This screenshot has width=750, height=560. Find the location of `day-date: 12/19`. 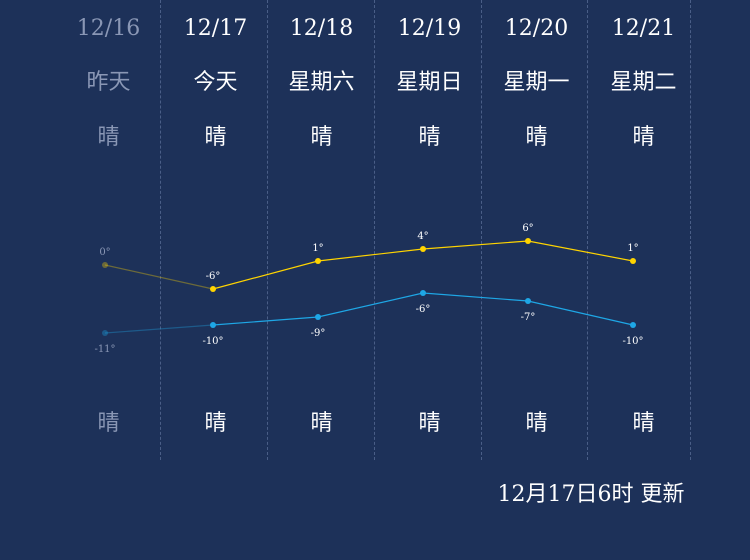

day-date: 12/19 is located at coordinates (429, 28).